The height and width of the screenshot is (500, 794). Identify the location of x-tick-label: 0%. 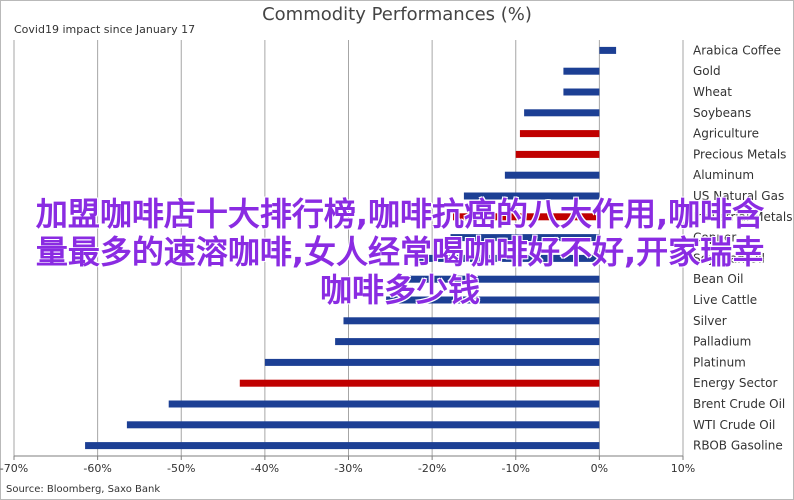
(599, 468).